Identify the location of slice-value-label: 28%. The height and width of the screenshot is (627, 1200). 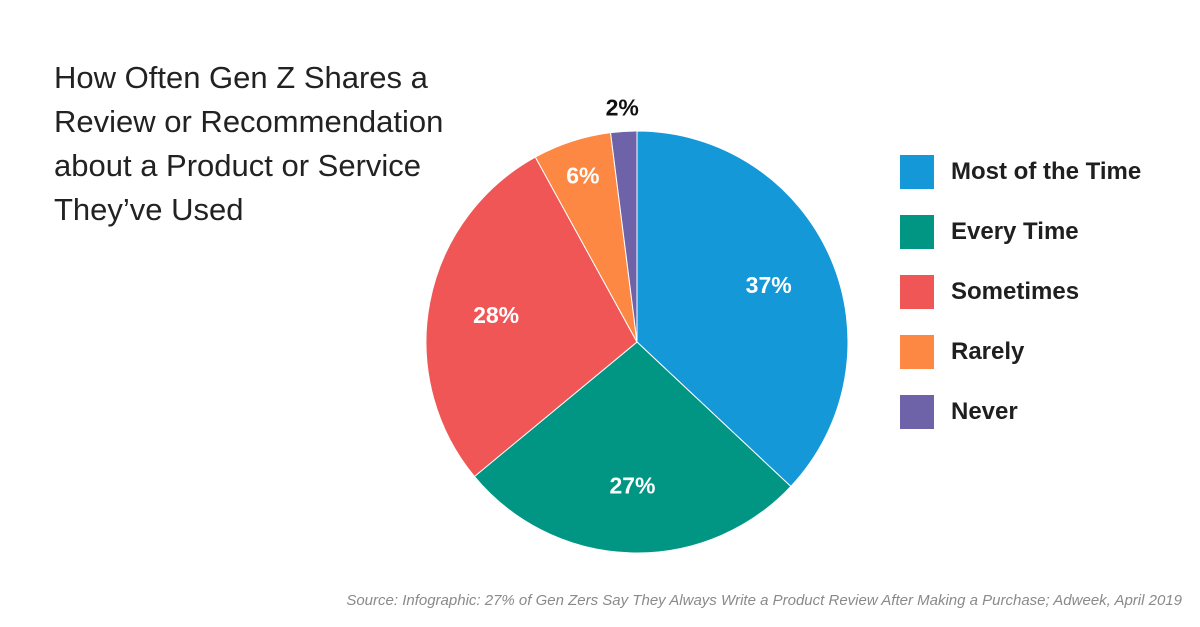
(496, 315).